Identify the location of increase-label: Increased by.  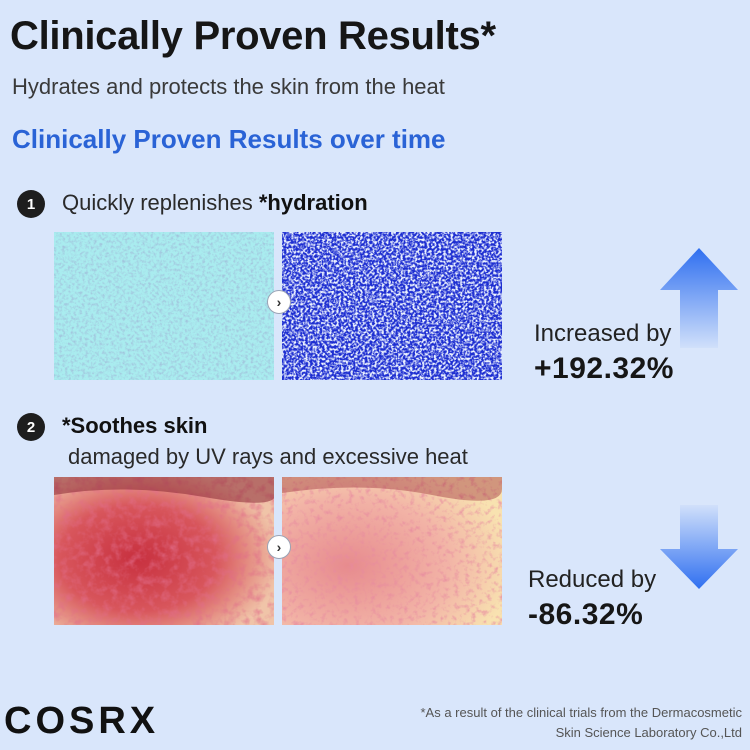
(603, 333).